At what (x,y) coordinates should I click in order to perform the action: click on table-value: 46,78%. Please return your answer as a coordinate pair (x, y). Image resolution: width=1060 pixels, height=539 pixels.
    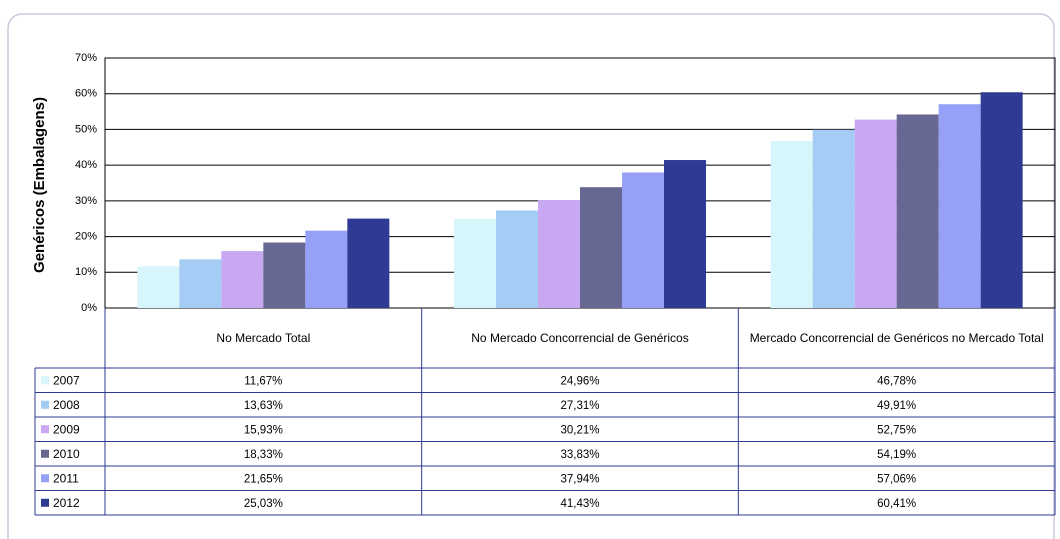
    Looking at the image, I should click on (896, 381).